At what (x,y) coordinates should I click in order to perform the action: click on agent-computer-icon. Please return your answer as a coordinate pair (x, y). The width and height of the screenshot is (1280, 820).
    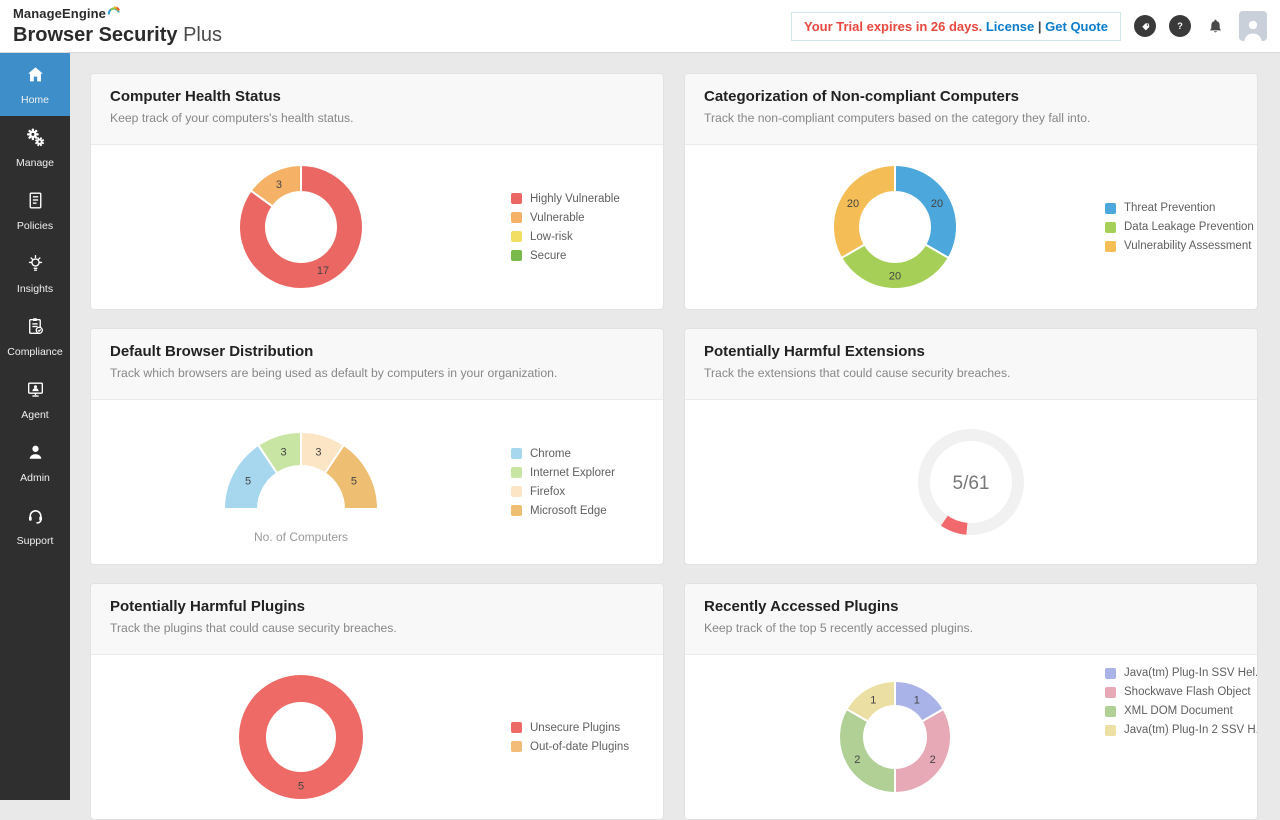
    Looking at the image, I should click on (35, 392).